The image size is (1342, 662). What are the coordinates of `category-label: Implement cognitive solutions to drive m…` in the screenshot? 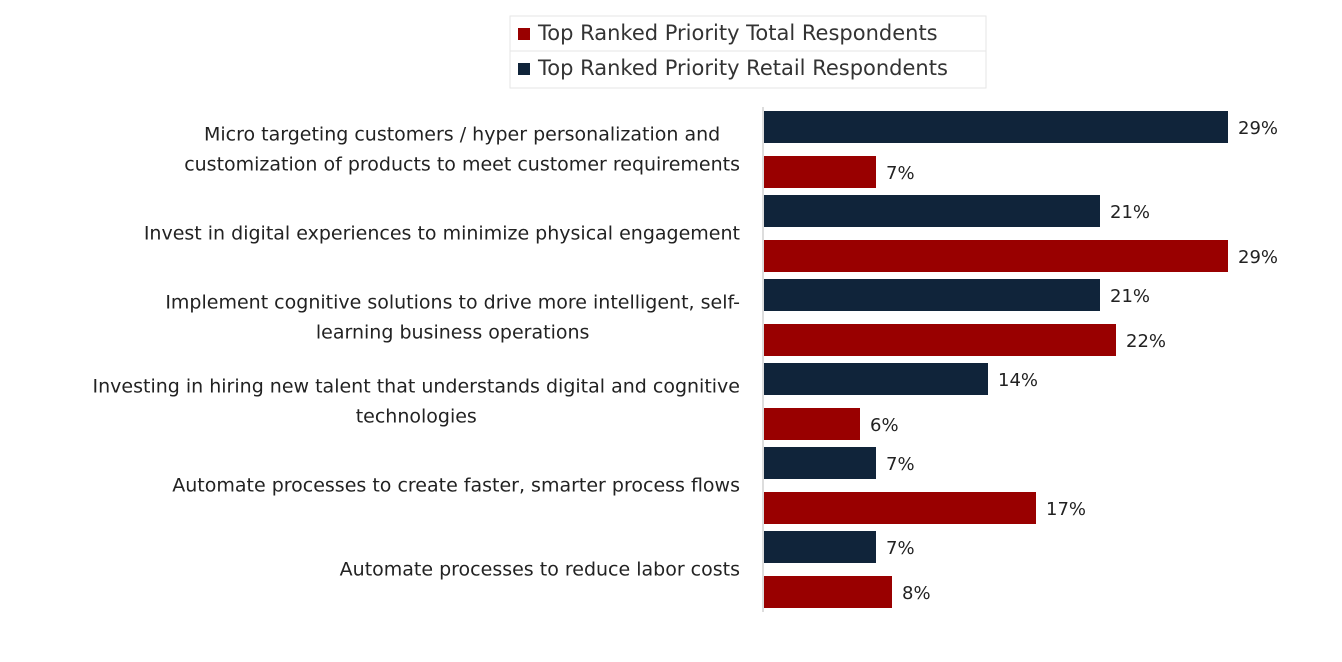 It's located at (452, 303).